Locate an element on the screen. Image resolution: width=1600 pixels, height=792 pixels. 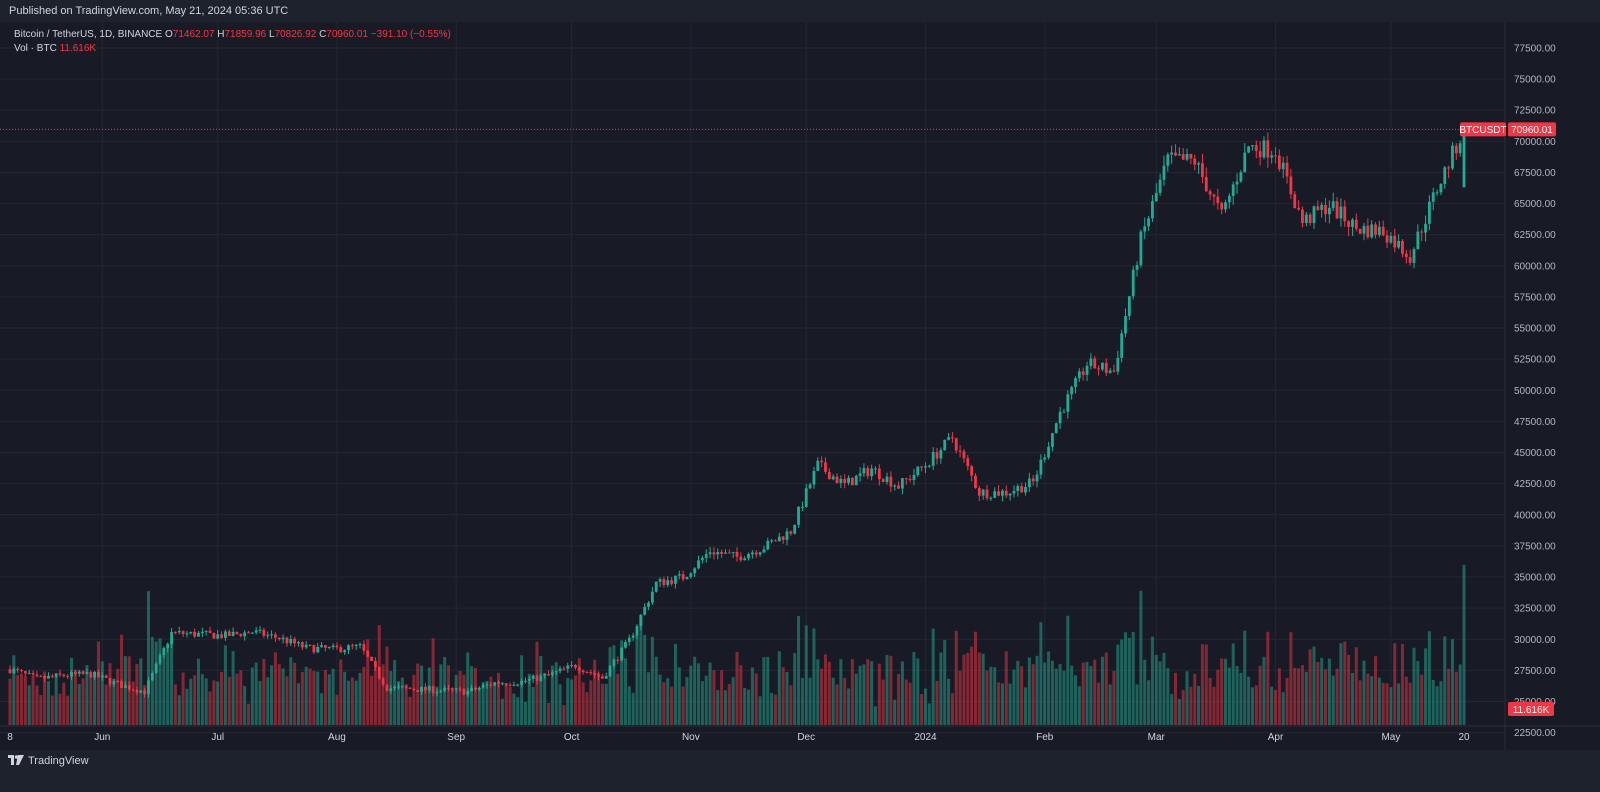
tradingview-logo: TradingView is located at coordinates (48, 761).